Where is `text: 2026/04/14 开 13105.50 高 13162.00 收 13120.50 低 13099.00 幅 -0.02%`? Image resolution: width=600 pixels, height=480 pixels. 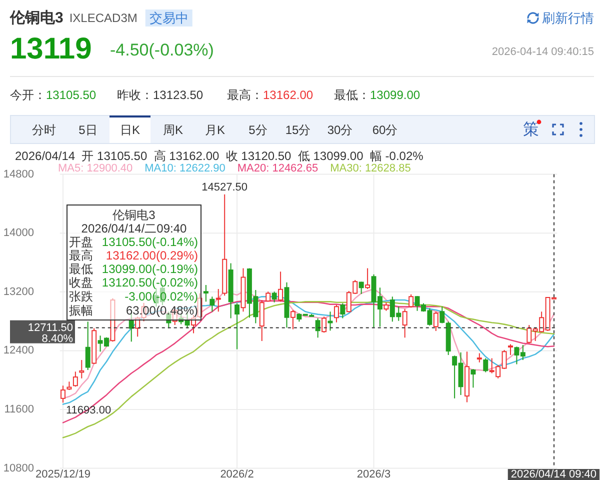 text: 2026/04/14 开 13105.50 高 13162.00 收 13120.50 低 13099.00 幅 -0.02% is located at coordinates (219, 156).